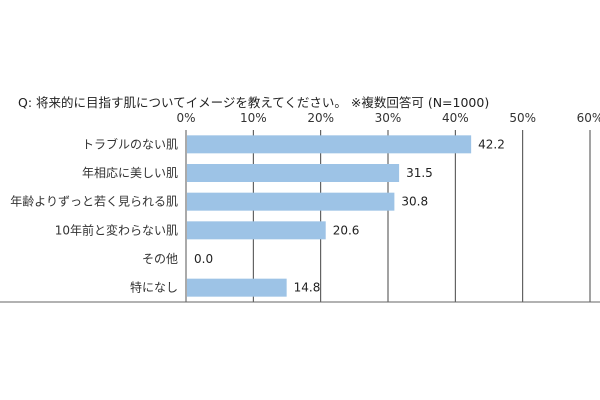 The image size is (600, 400). Describe the element at coordinates (130, 143) in the screenshot. I see `category-label: トラブルのない肌` at that location.